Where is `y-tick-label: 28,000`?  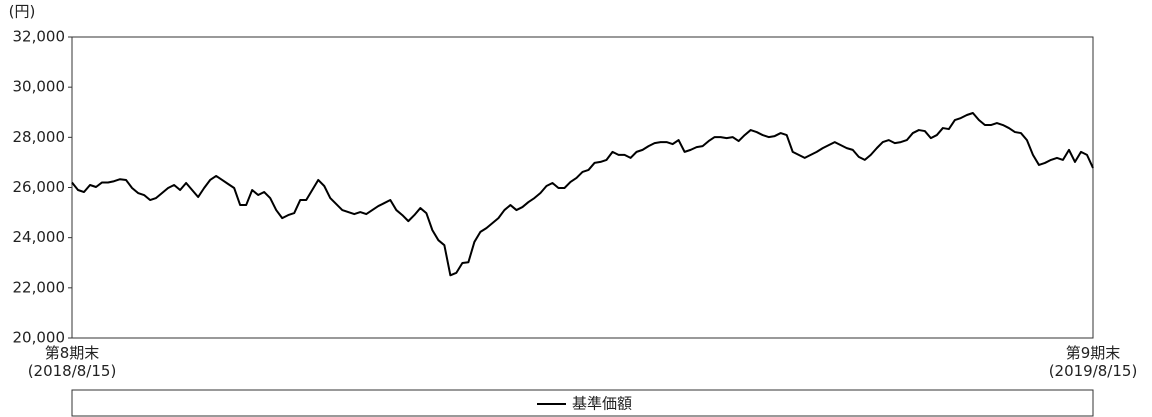
y-tick-label: 28,000 is located at coordinates (39, 137).